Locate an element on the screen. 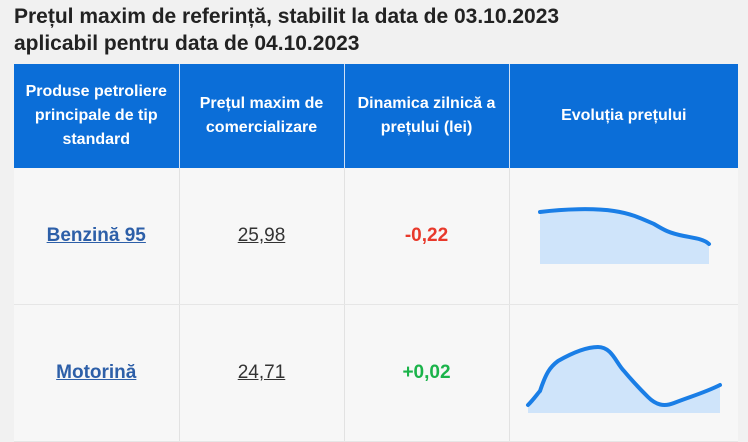 This screenshot has height=442, width=748. cell-change: -0,22 is located at coordinates (426, 236).